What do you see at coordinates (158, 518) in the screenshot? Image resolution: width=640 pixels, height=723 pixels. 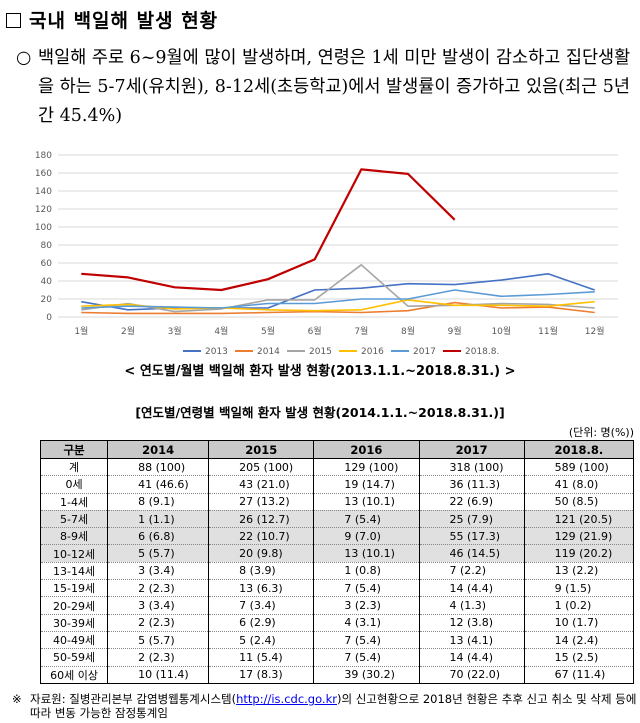 I see `table-cell: 1 (1.1)` at bounding box center [158, 518].